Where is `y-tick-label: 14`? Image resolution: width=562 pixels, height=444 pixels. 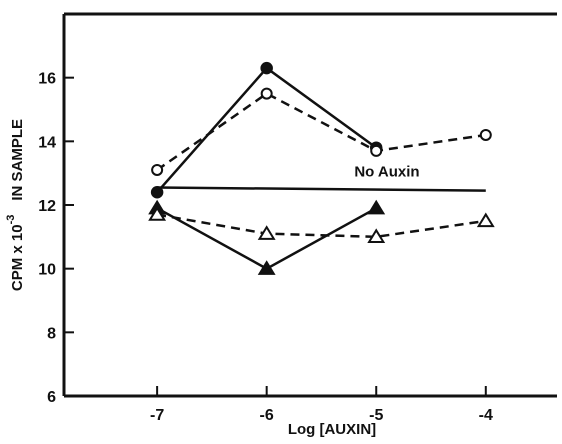 y-tick-label: 14 is located at coordinates (47, 142).